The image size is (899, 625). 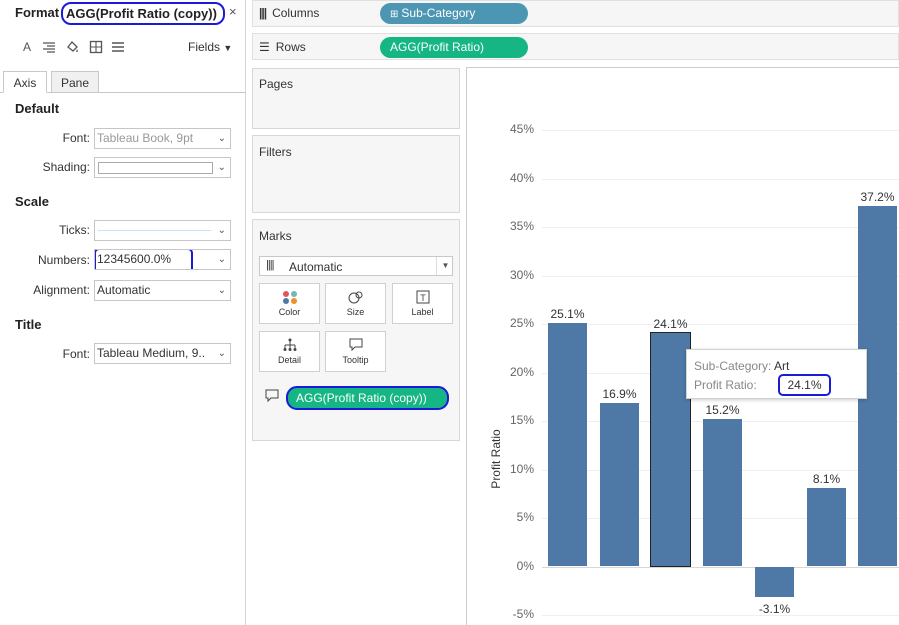 I want to click on y-tick-label: 40%, so click(x=521, y=177).